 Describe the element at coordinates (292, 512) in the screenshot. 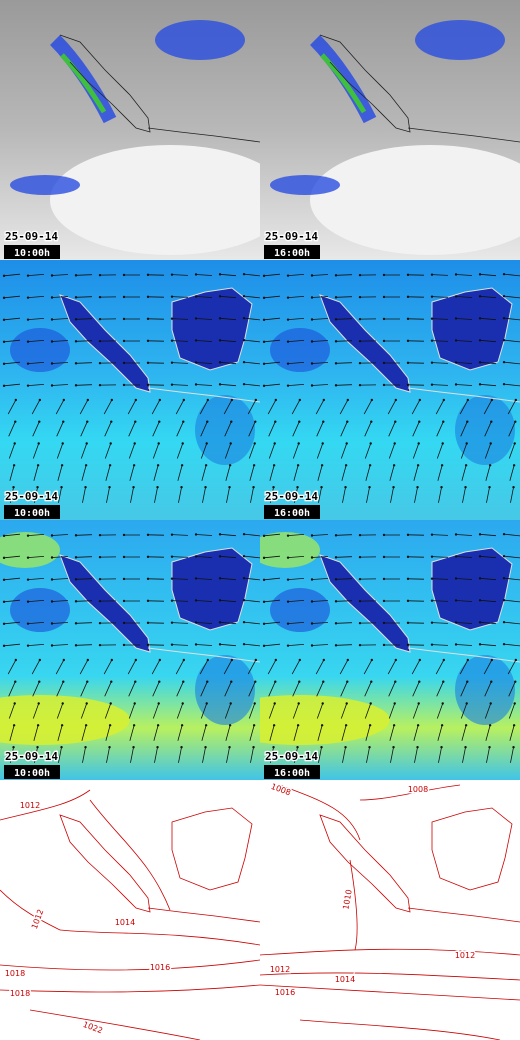

I see `time-label-box` at that location.